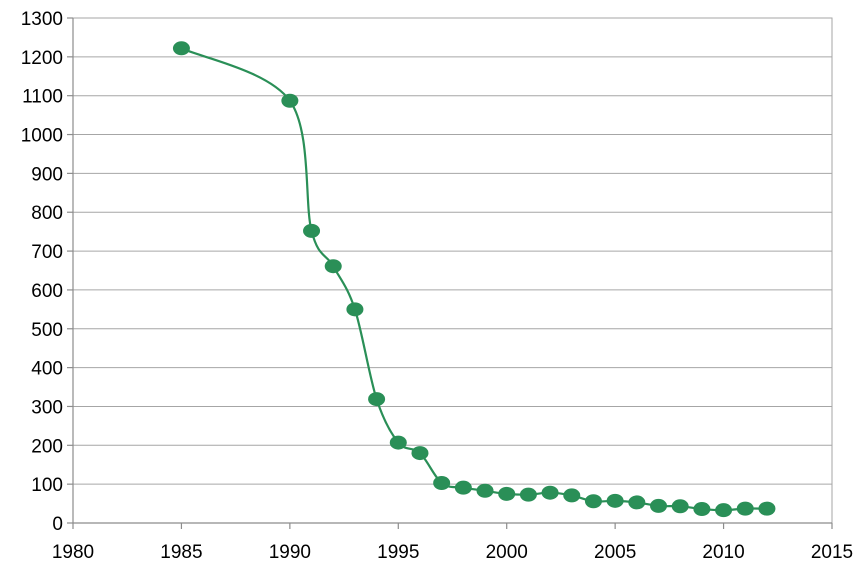 This screenshot has width=863, height=568. What do you see at coordinates (47, 252) in the screenshot?
I see `y-tick-label: 700` at bounding box center [47, 252].